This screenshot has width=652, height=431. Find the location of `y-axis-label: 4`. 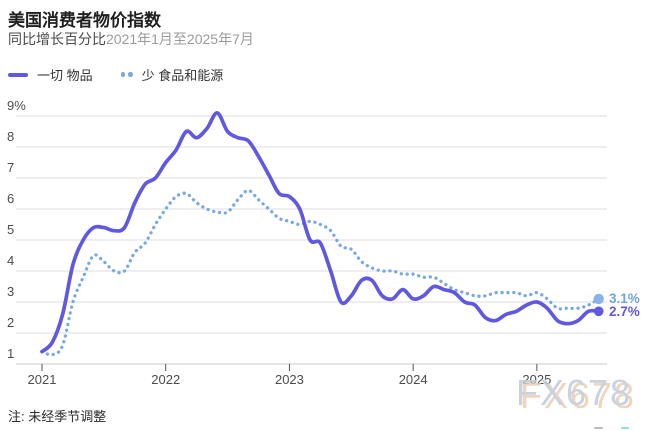

y-axis-label: 4 is located at coordinates (11, 260).